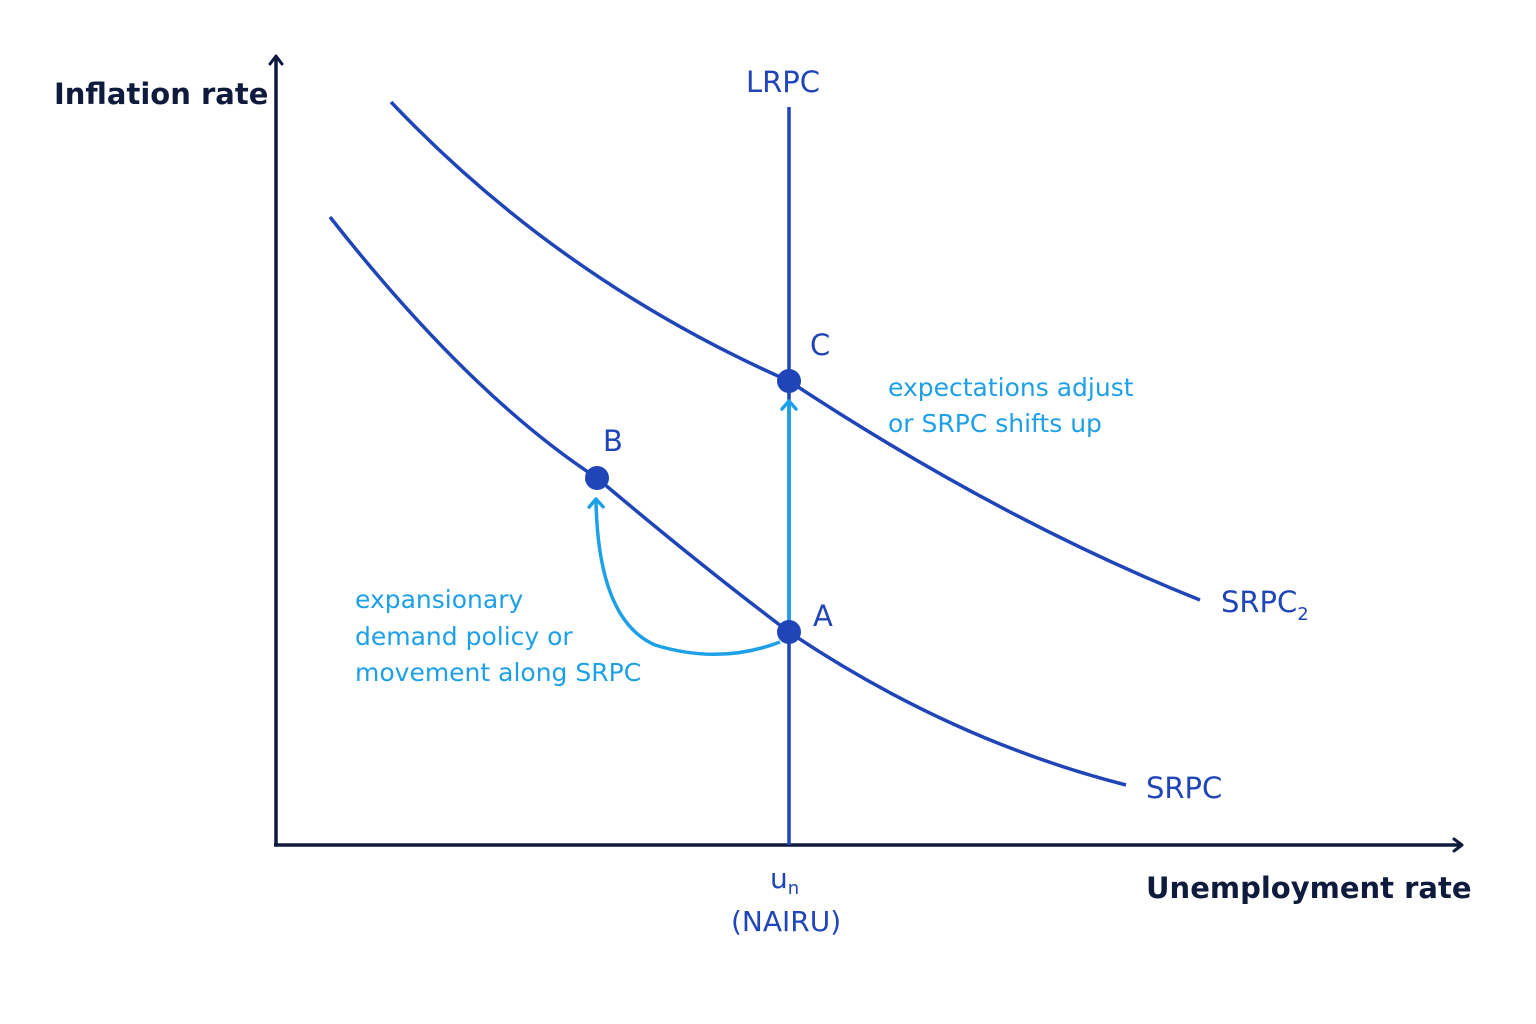 Image resolution: width=1536 pixels, height=1024 pixels. What do you see at coordinates (786, 921) in the screenshot?
I see `nairu-label: (NAIRU)` at bounding box center [786, 921].